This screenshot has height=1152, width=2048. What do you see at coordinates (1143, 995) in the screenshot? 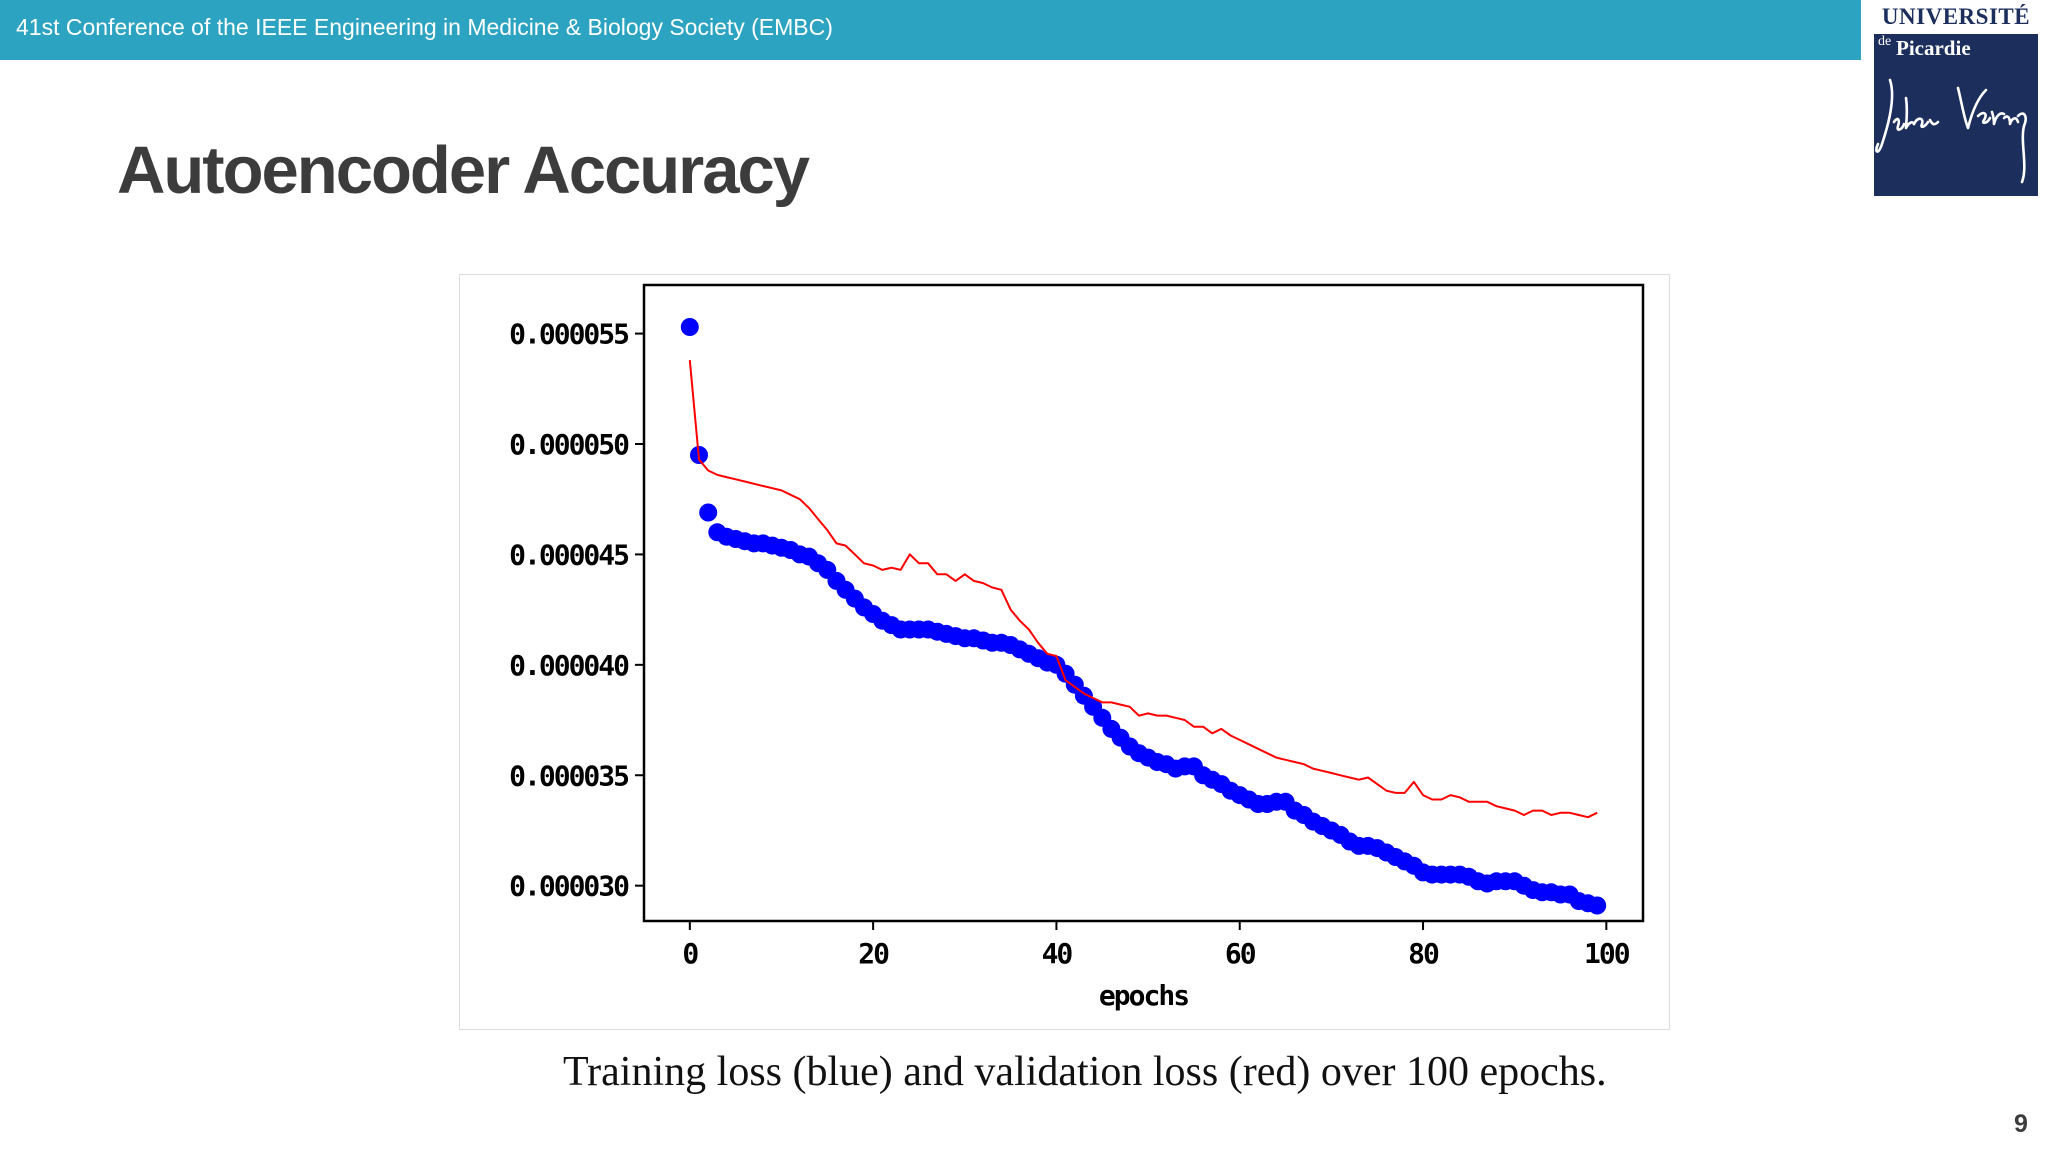
I see `x-axis-label: epochs` at bounding box center [1143, 995].